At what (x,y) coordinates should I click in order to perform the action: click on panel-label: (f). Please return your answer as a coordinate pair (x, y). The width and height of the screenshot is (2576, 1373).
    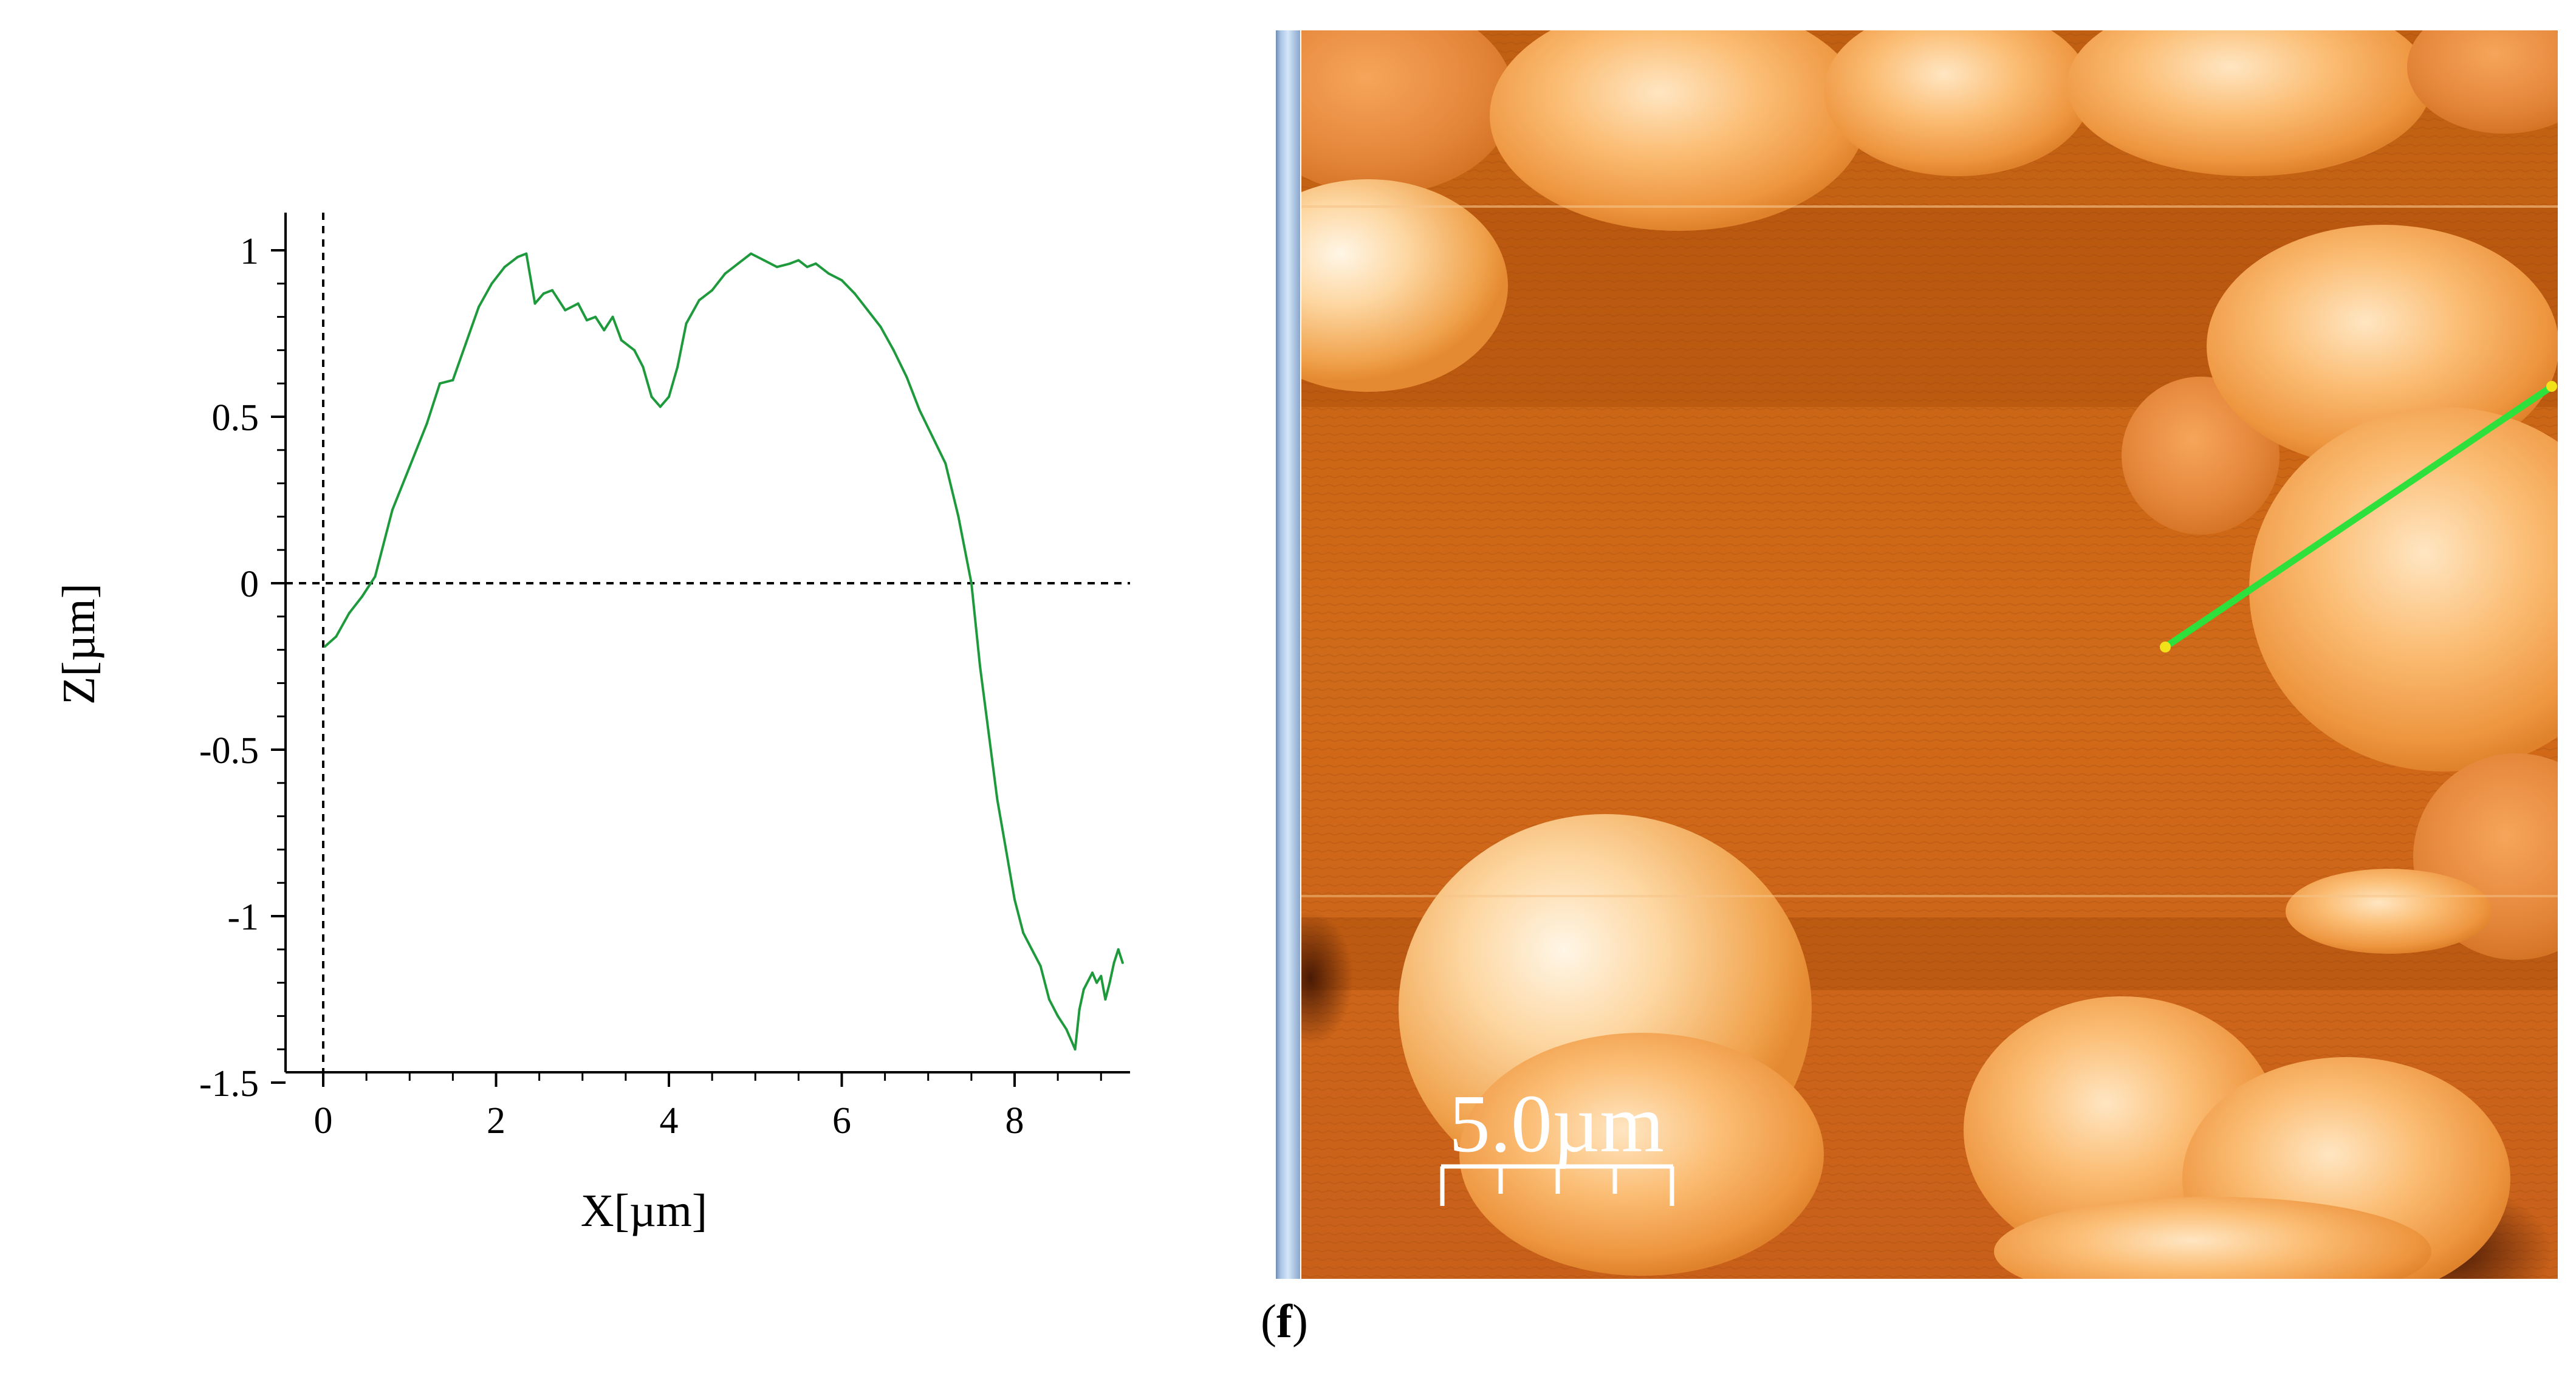
    Looking at the image, I should click on (1285, 1321).